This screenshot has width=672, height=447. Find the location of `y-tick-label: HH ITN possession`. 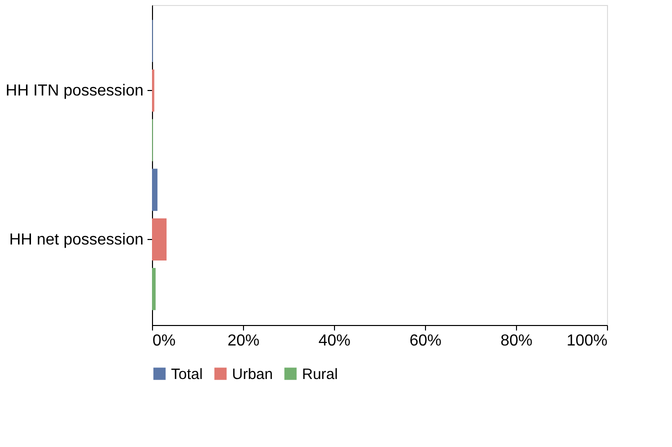

y-tick-label: HH ITN possession is located at coordinates (75, 91).